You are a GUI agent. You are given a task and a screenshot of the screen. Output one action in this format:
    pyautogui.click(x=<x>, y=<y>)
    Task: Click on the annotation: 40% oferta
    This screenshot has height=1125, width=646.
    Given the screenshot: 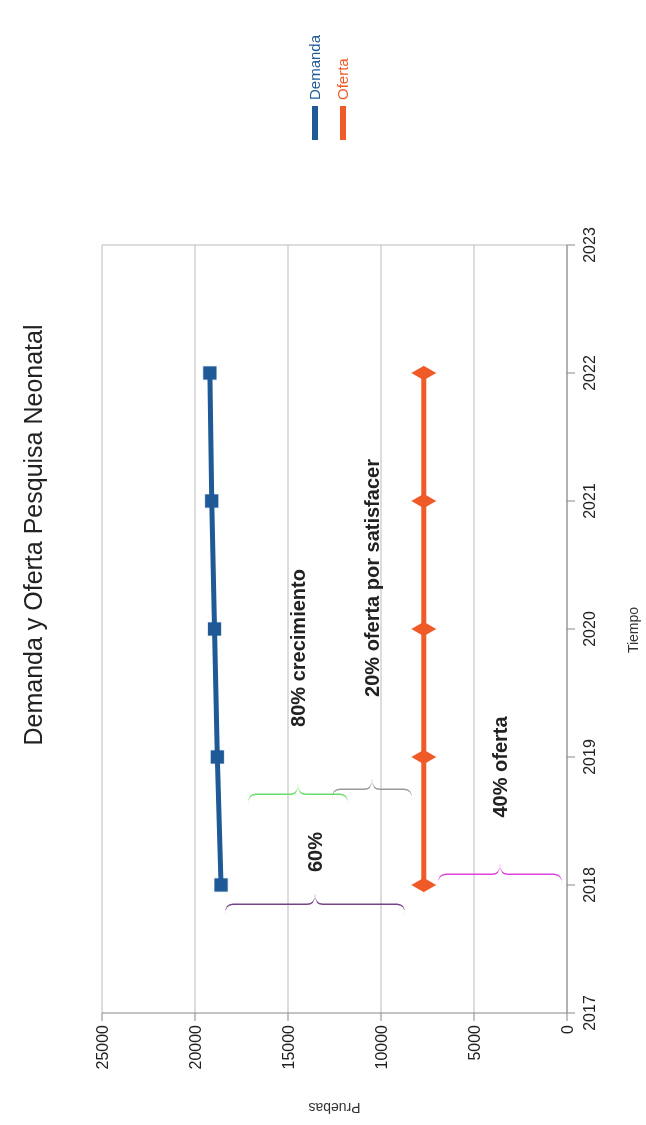 What is the action you would take?
    pyautogui.click(x=500, y=766)
    